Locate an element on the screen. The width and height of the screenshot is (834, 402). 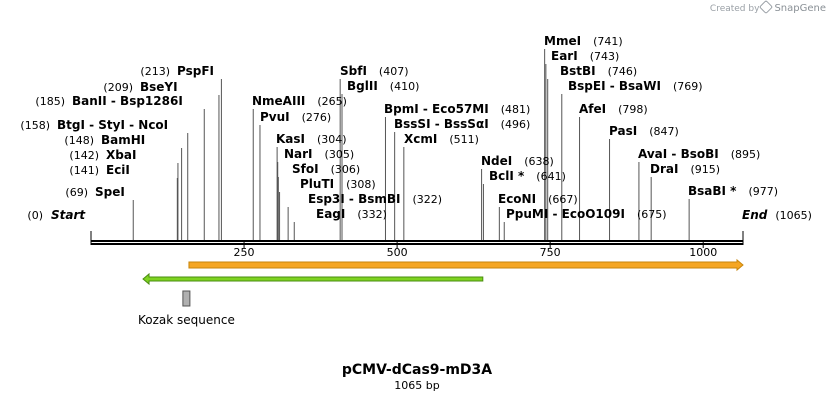
site-name-bseyi: BseYI is located at coordinates (159, 87).